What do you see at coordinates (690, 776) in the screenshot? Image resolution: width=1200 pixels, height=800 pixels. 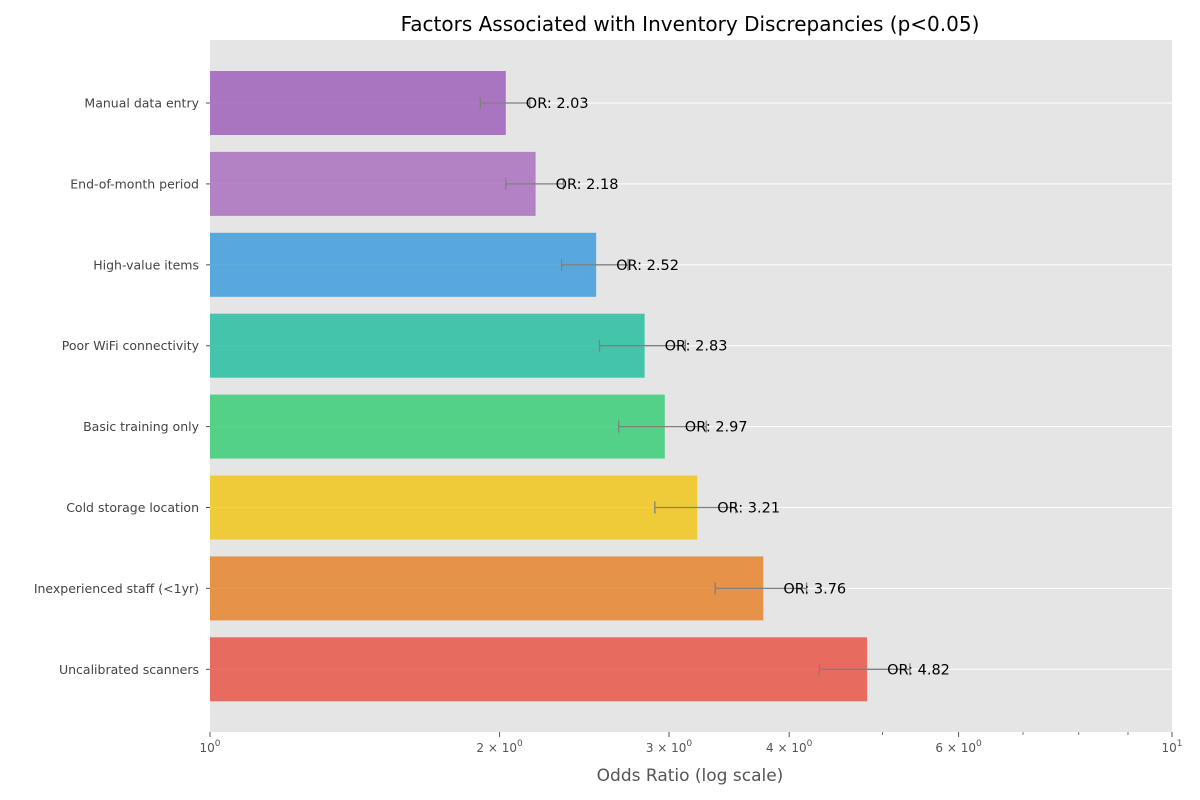 I see `x-axis-title: Odds Ratio (log scale)` at bounding box center [690, 776].